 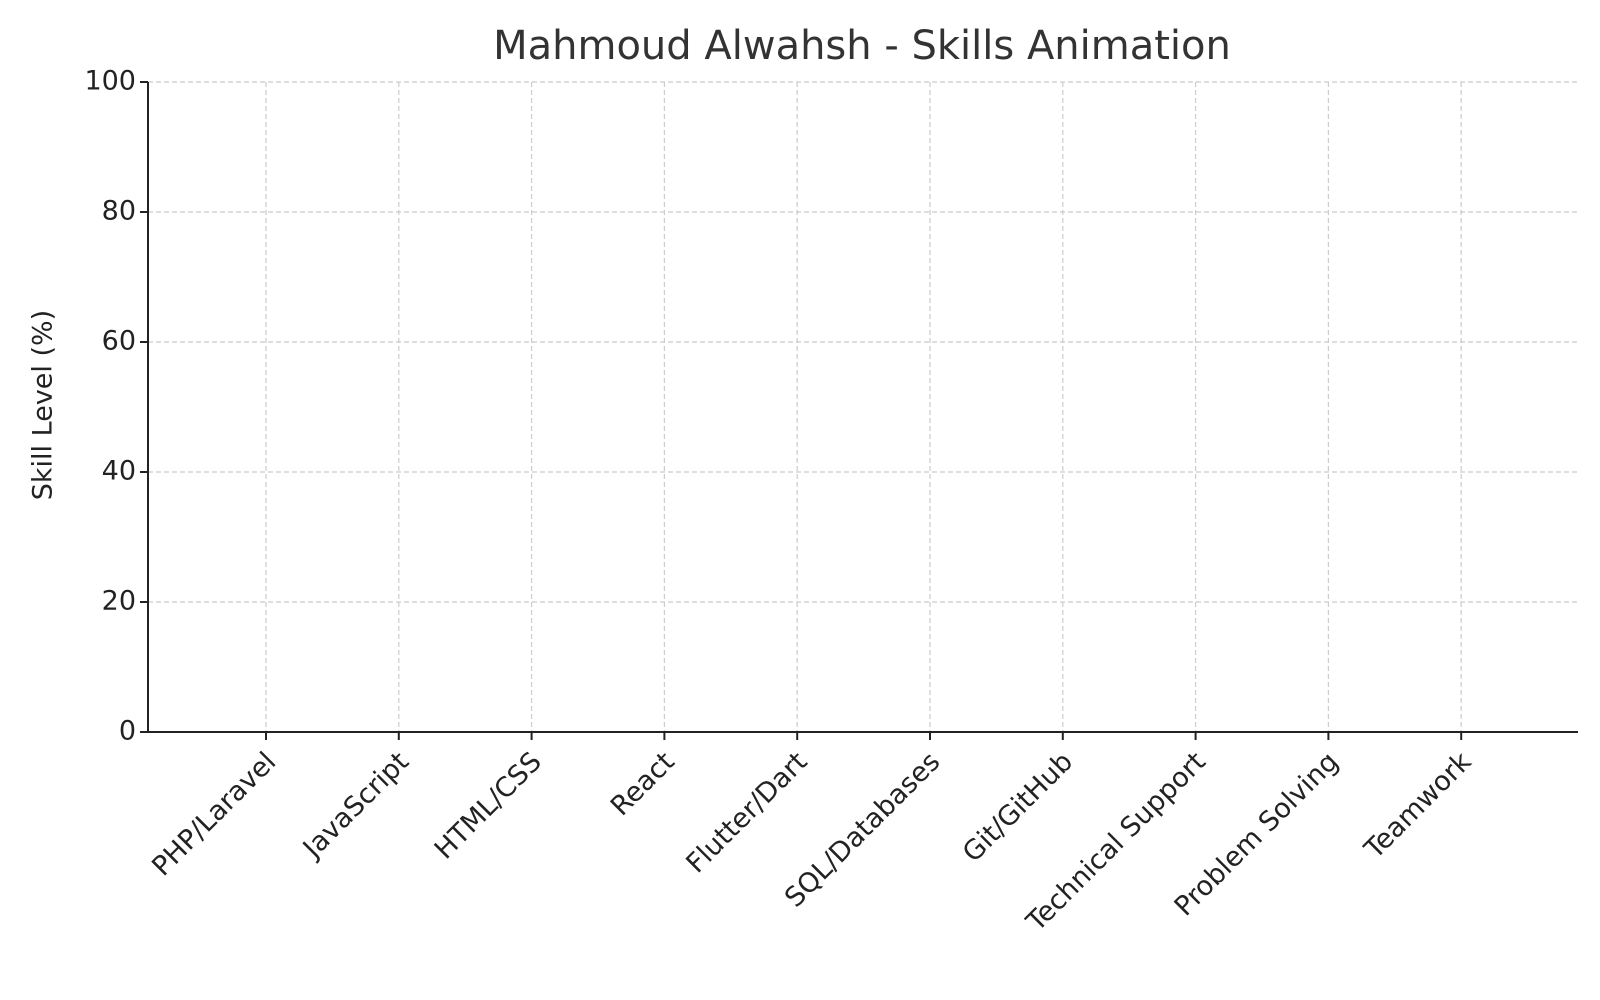 What do you see at coordinates (488, 805) in the screenshot?
I see `x-tick-label: HTML/CSS` at bounding box center [488, 805].